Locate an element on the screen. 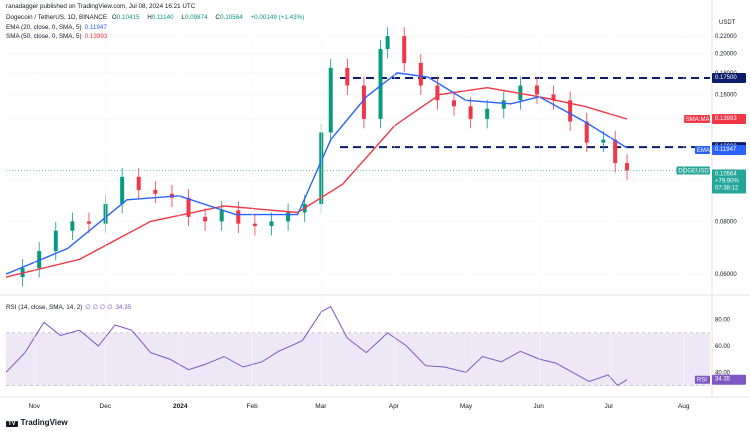 This screenshot has height=431, width=750. rsi-tick-label: 60.00 is located at coordinates (723, 347).